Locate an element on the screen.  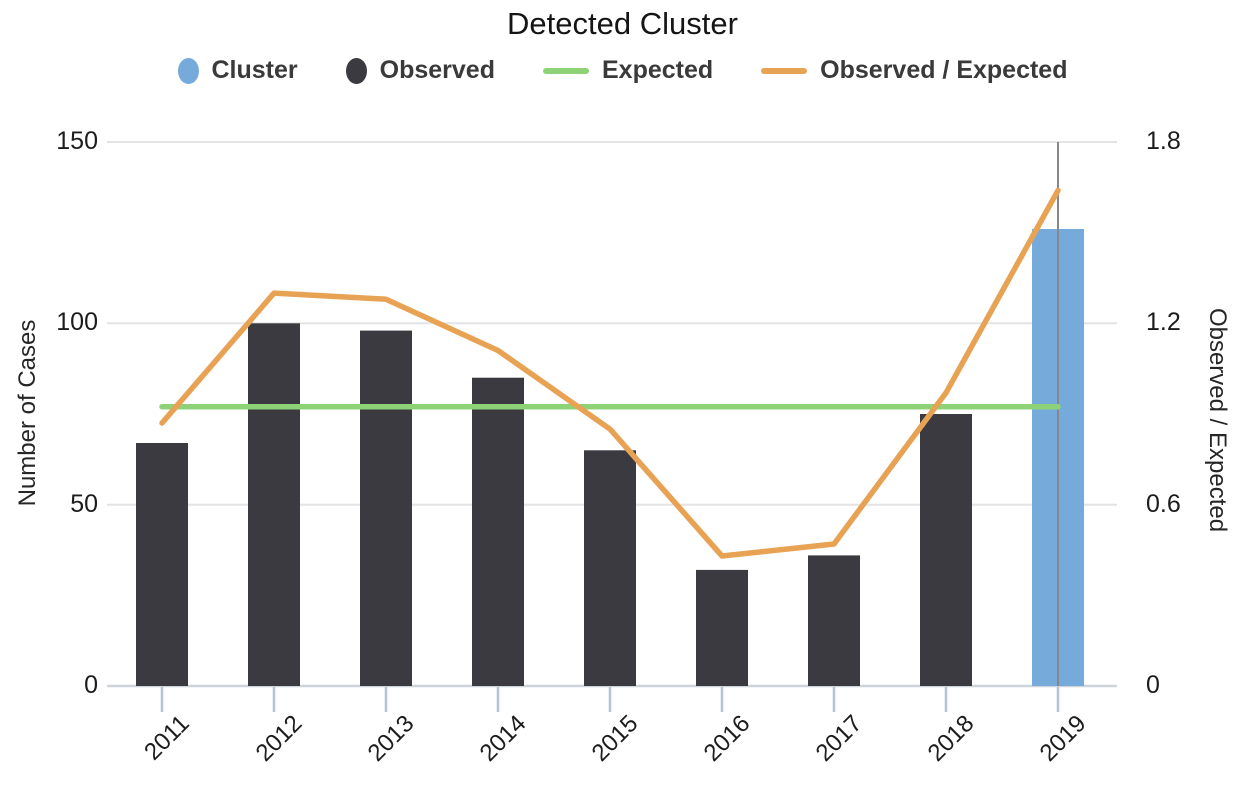
legend-observed-expected-line-icon is located at coordinates (784, 70).